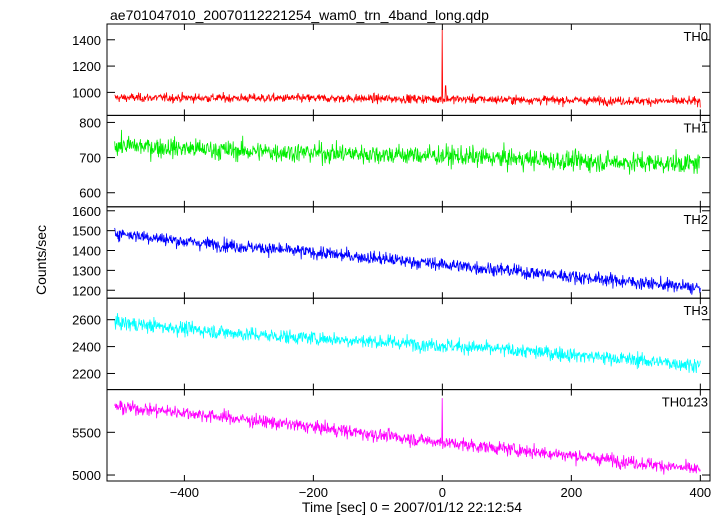 The image size is (723, 516). Describe the element at coordinates (695, 219) in the screenshot. I see `panel-label: TH2` at that location.